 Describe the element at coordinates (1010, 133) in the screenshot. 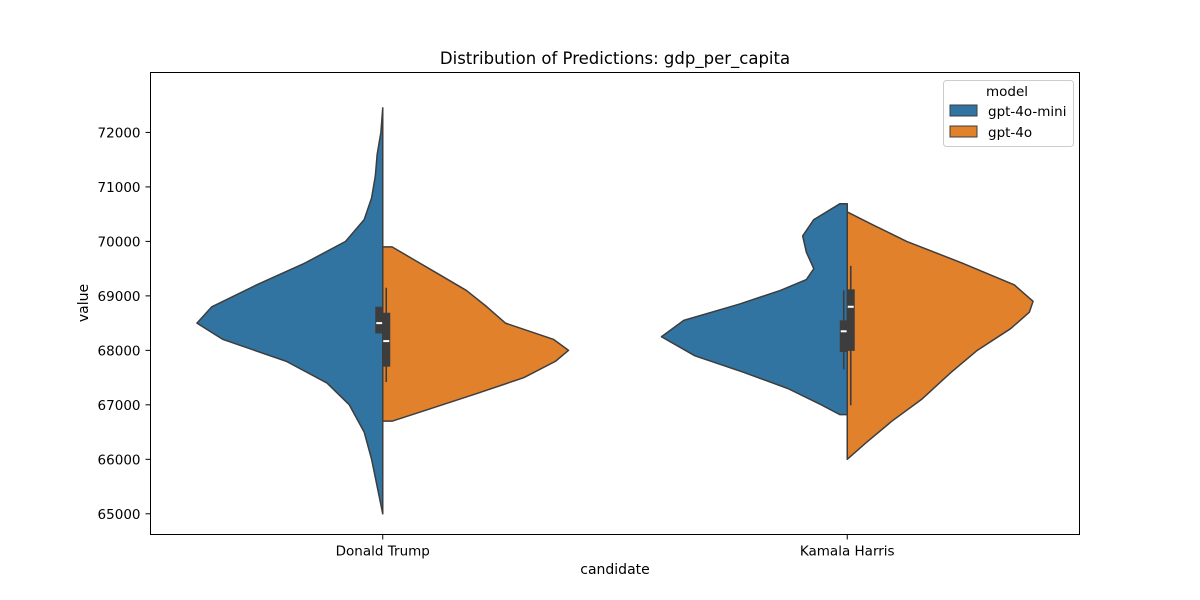

I see `legend-label-gpt-4o: gpt-4o` at that location.